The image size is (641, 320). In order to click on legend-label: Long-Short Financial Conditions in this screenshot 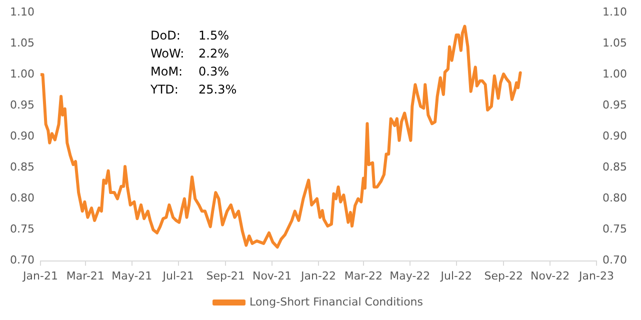, I will do `click(337, 301)`.